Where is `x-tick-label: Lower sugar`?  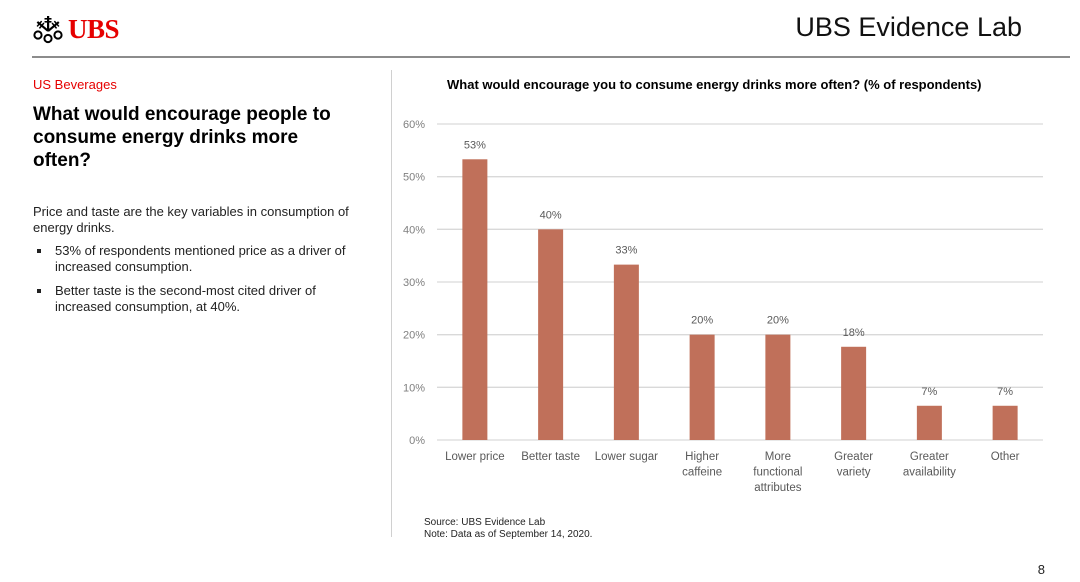
x-tick-label: Lower sugar is located at coordinates (626, 457).